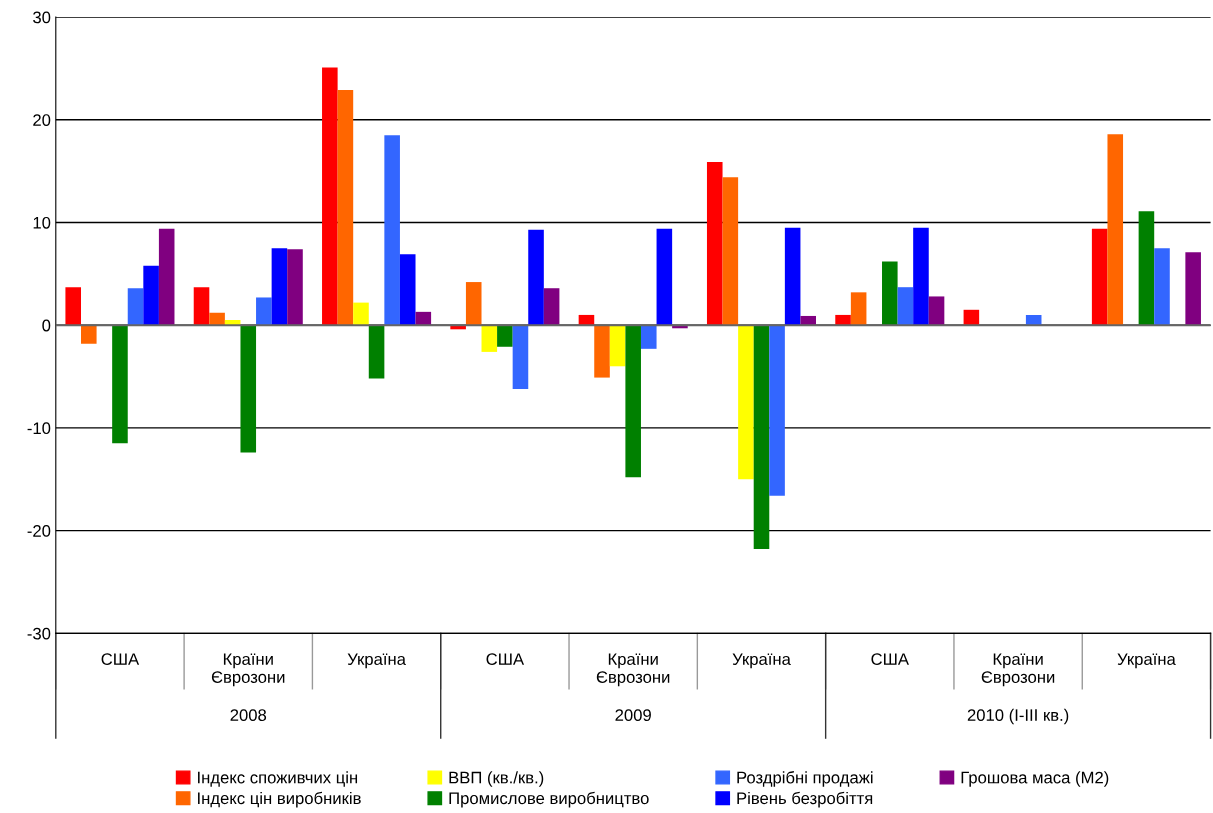  I want to click on legend-label: Індекс цін виробників, so click(279, 799).